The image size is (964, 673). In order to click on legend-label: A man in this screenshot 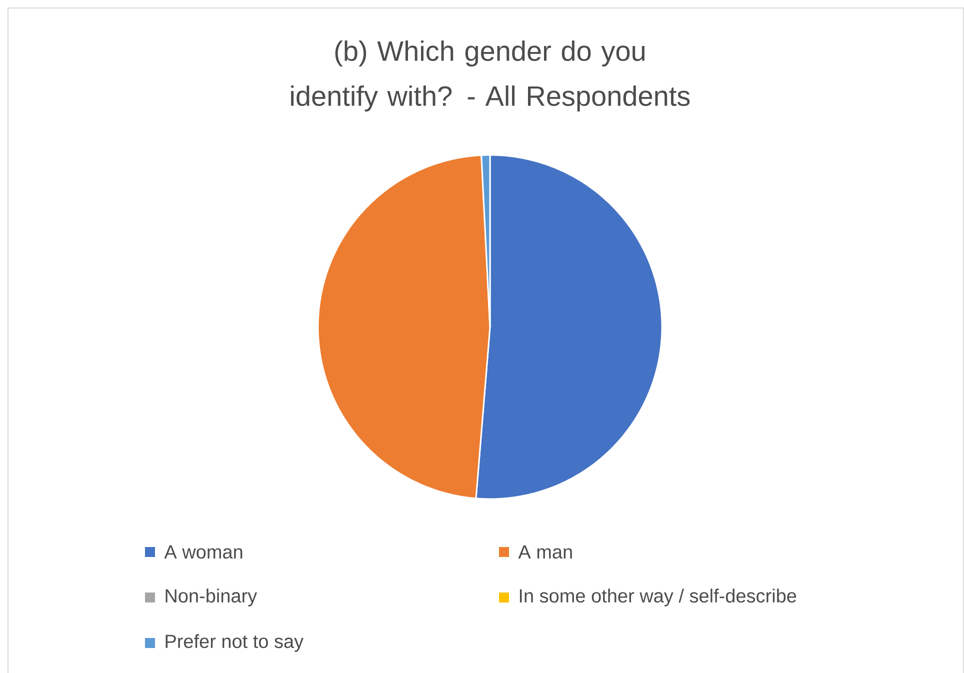, I will do `click(545, 552)`.